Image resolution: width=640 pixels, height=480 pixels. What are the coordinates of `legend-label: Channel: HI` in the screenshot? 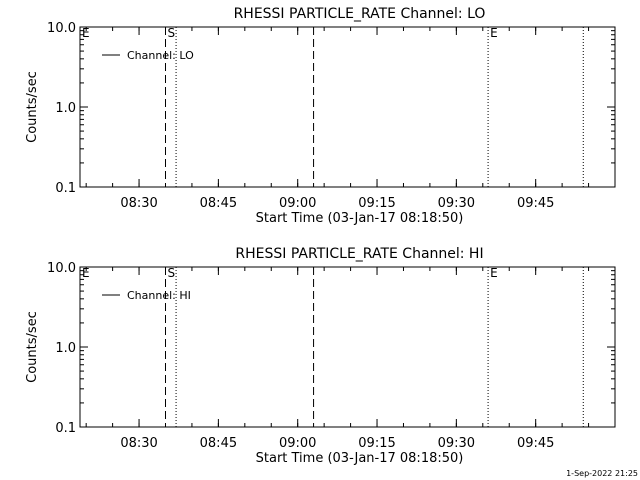 It's located at (159, 295).